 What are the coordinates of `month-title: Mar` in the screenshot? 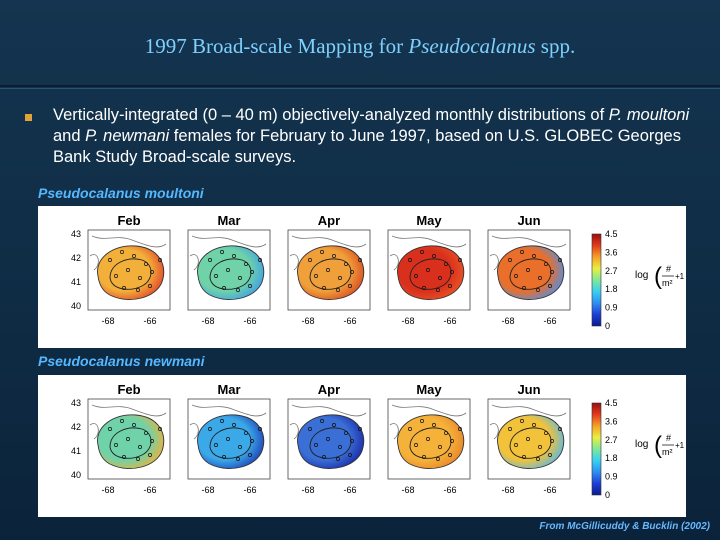 It's located at (228, 389).